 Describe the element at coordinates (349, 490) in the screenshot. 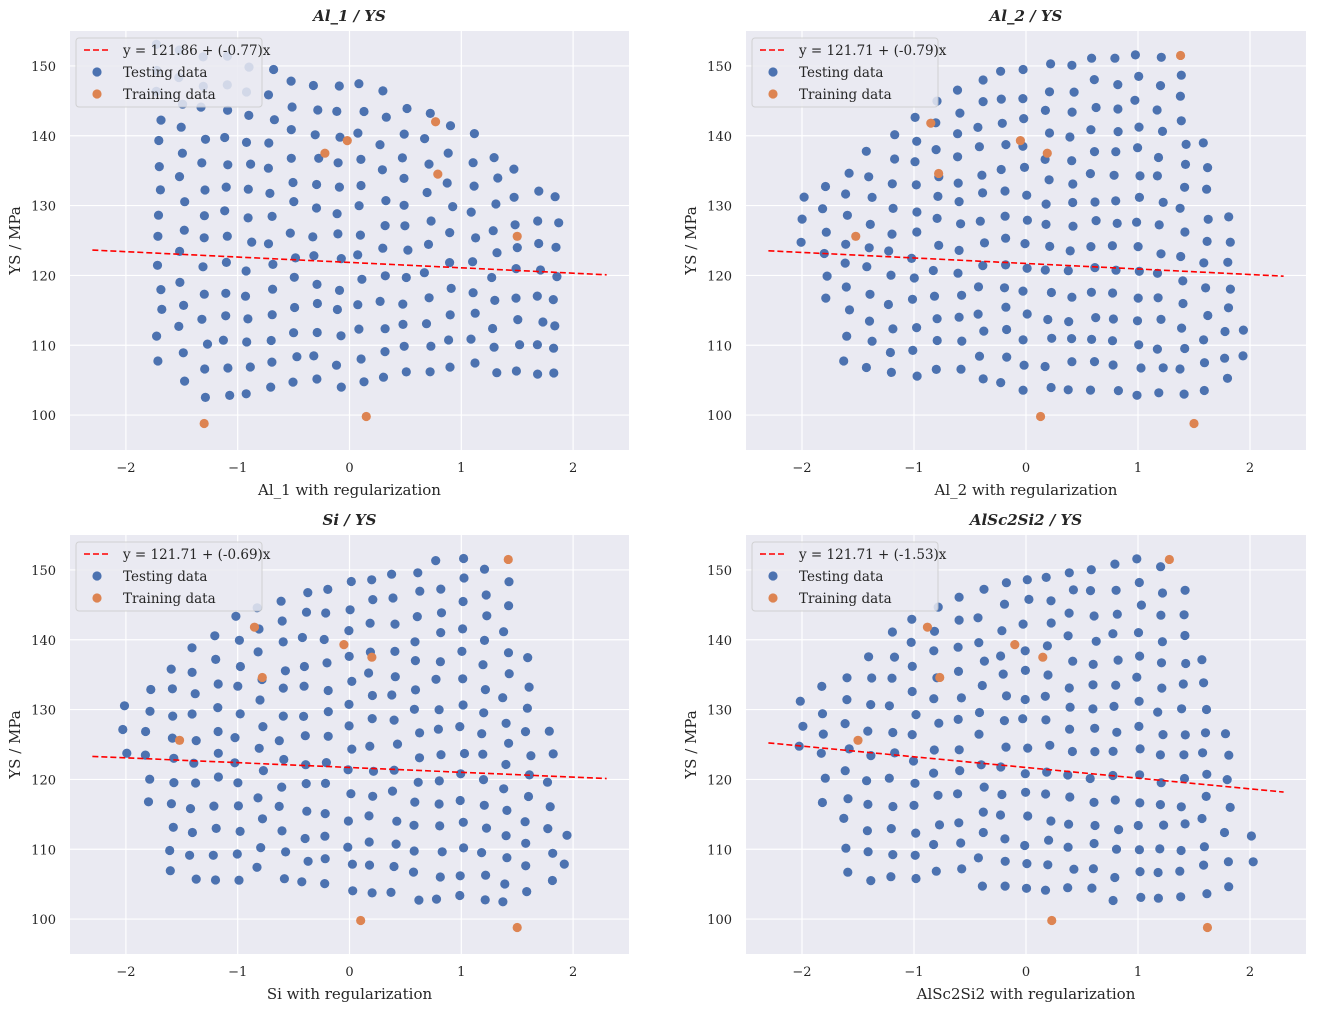

I see `x-axis-label: Al_1 with regularization` at that location.